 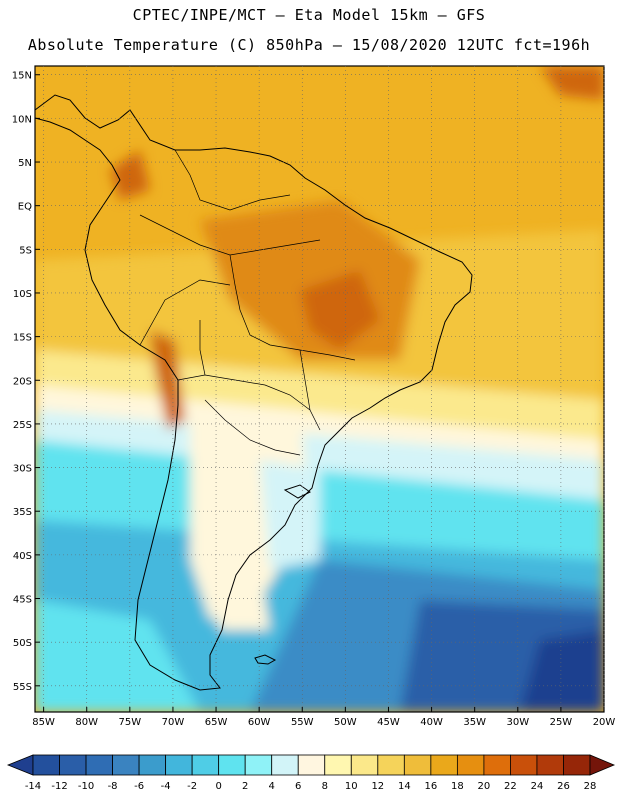 I want to click on lat-label: 10S, so click(x=22, y=294).